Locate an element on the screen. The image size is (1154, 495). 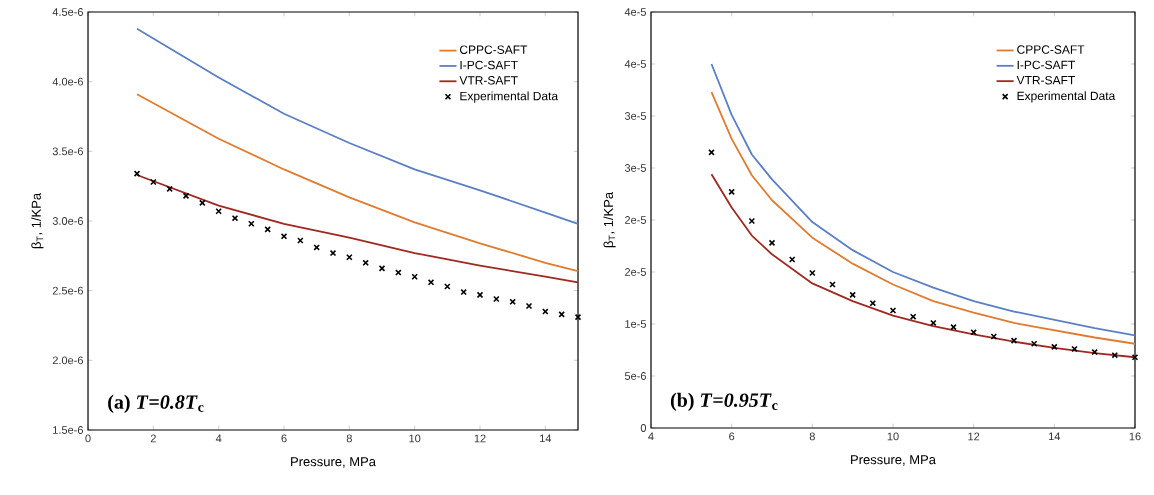
x-tick-label: 0 is located at coordinates (88, 438).